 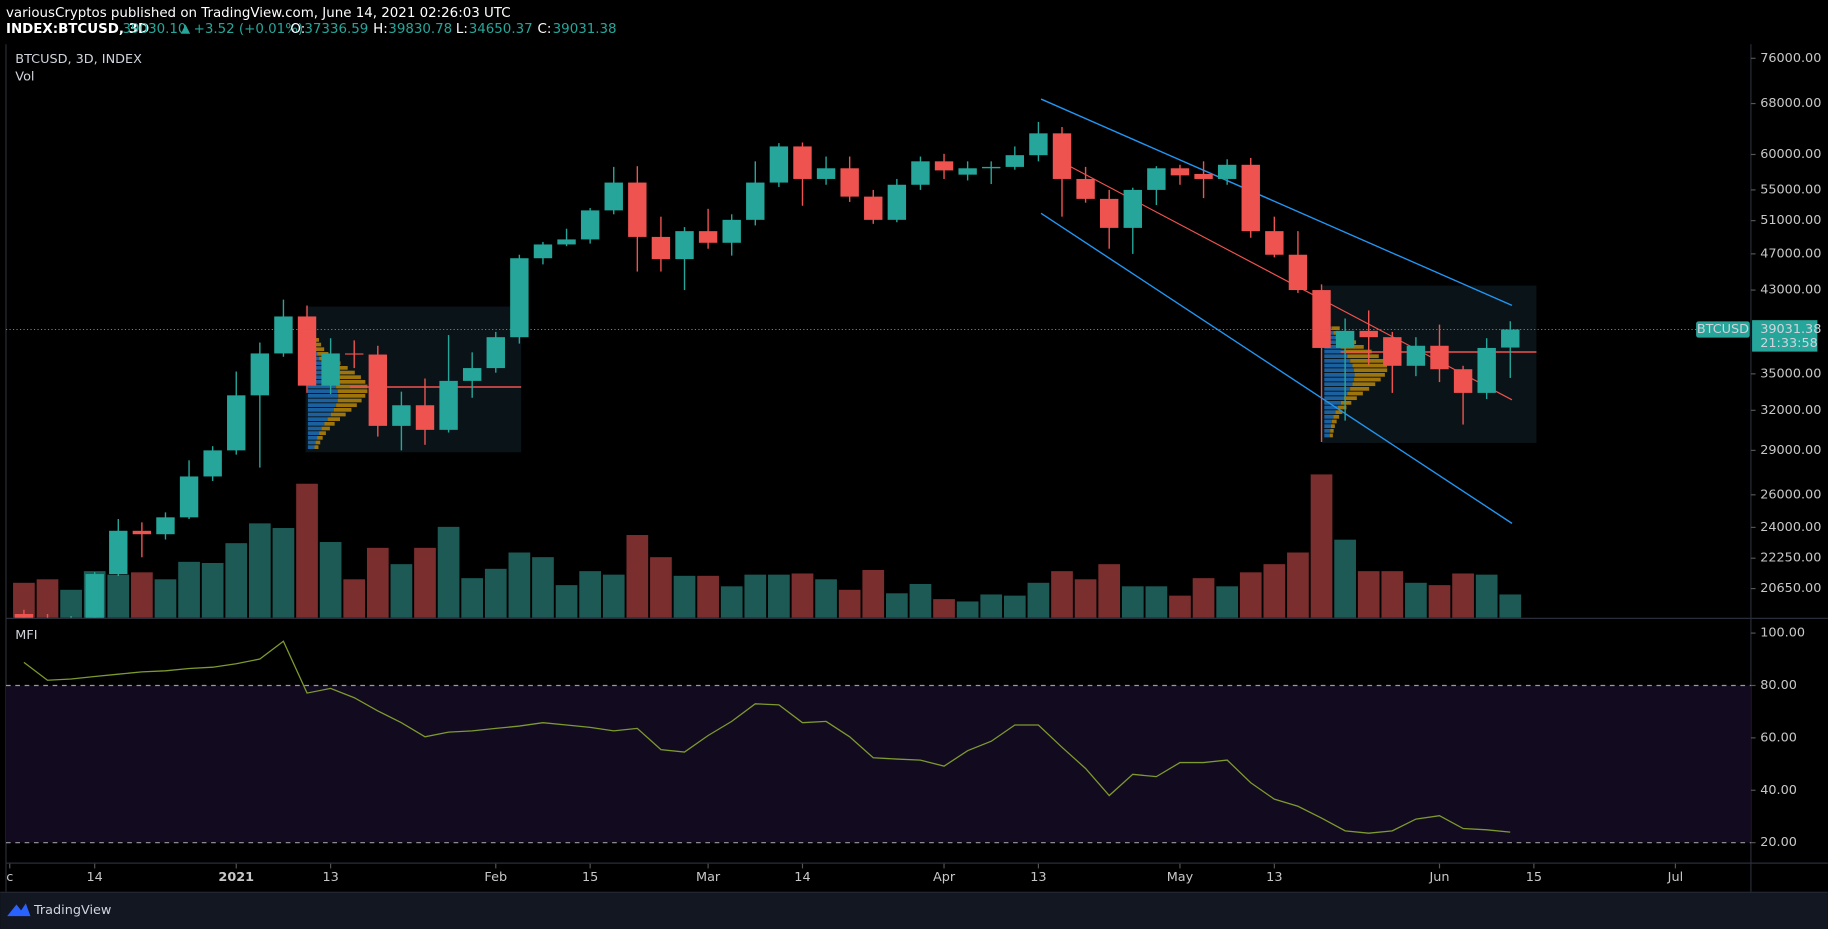 What do you see at coordinates (1438, 877) in the screenshot?
I see `x-tick-label: Jun` at bounding box center [1438, 877].